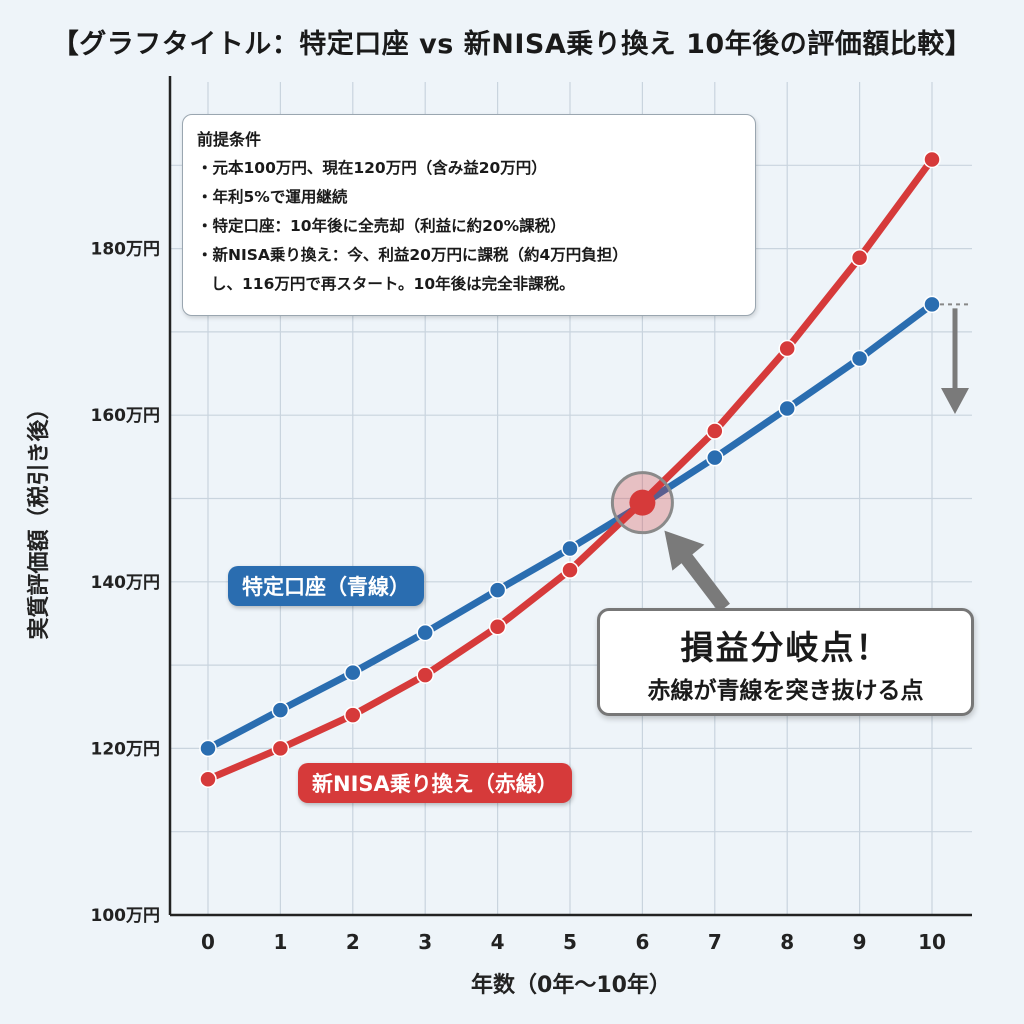 Image resolution: width=1024 pixels, height=1024 pixels. I want to click on breakeven-point, so click(642, 502).